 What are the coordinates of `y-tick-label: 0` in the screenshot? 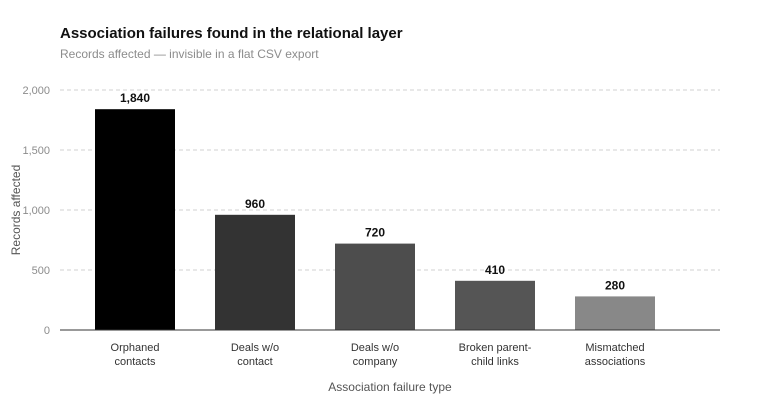 It's located at (47, 331).